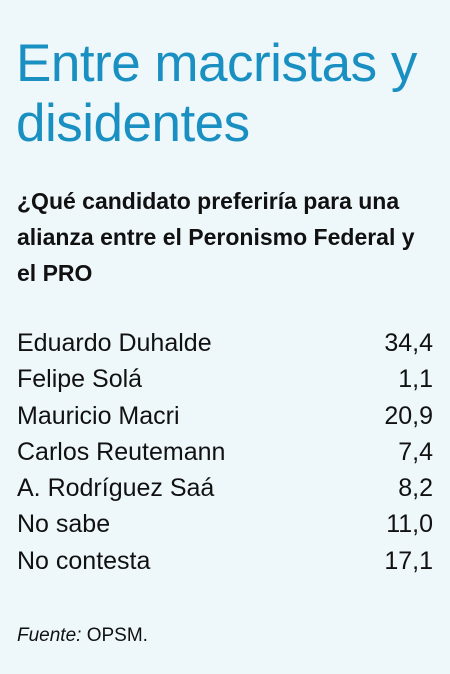  I want to click on row-label: Mauricio Macri, so click(98, 415).